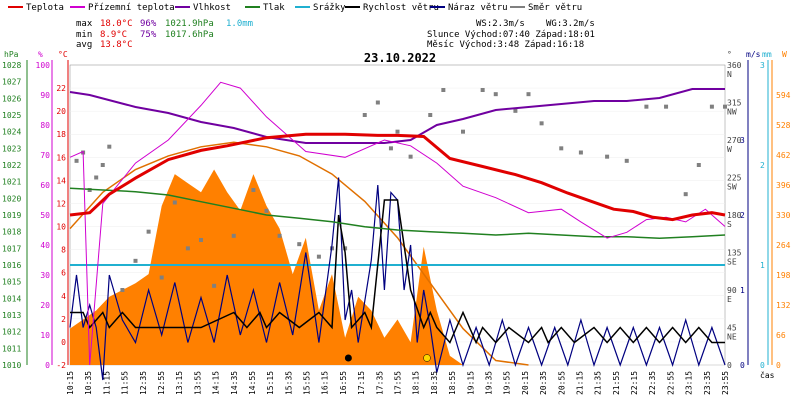 Image resolution: width=800 pixels, height=400 pixels. What do you see at coordinates (783, 155) in the screenshot?
I see `solar-tick-label: 462` at bounding box center [783, 155].